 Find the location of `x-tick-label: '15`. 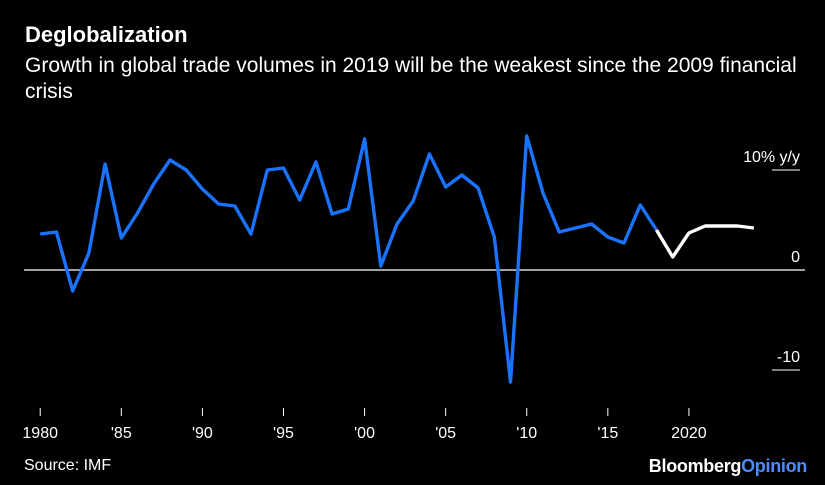

x-tick-label: '15 is located at coordinates (607, 433).